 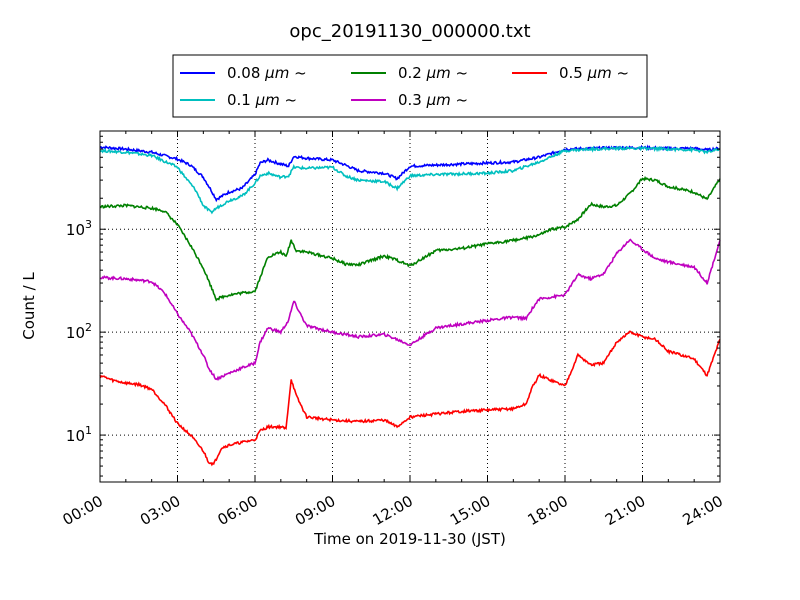 I want to click on x-tick-label: 15:00, so click(x=470, y=510).